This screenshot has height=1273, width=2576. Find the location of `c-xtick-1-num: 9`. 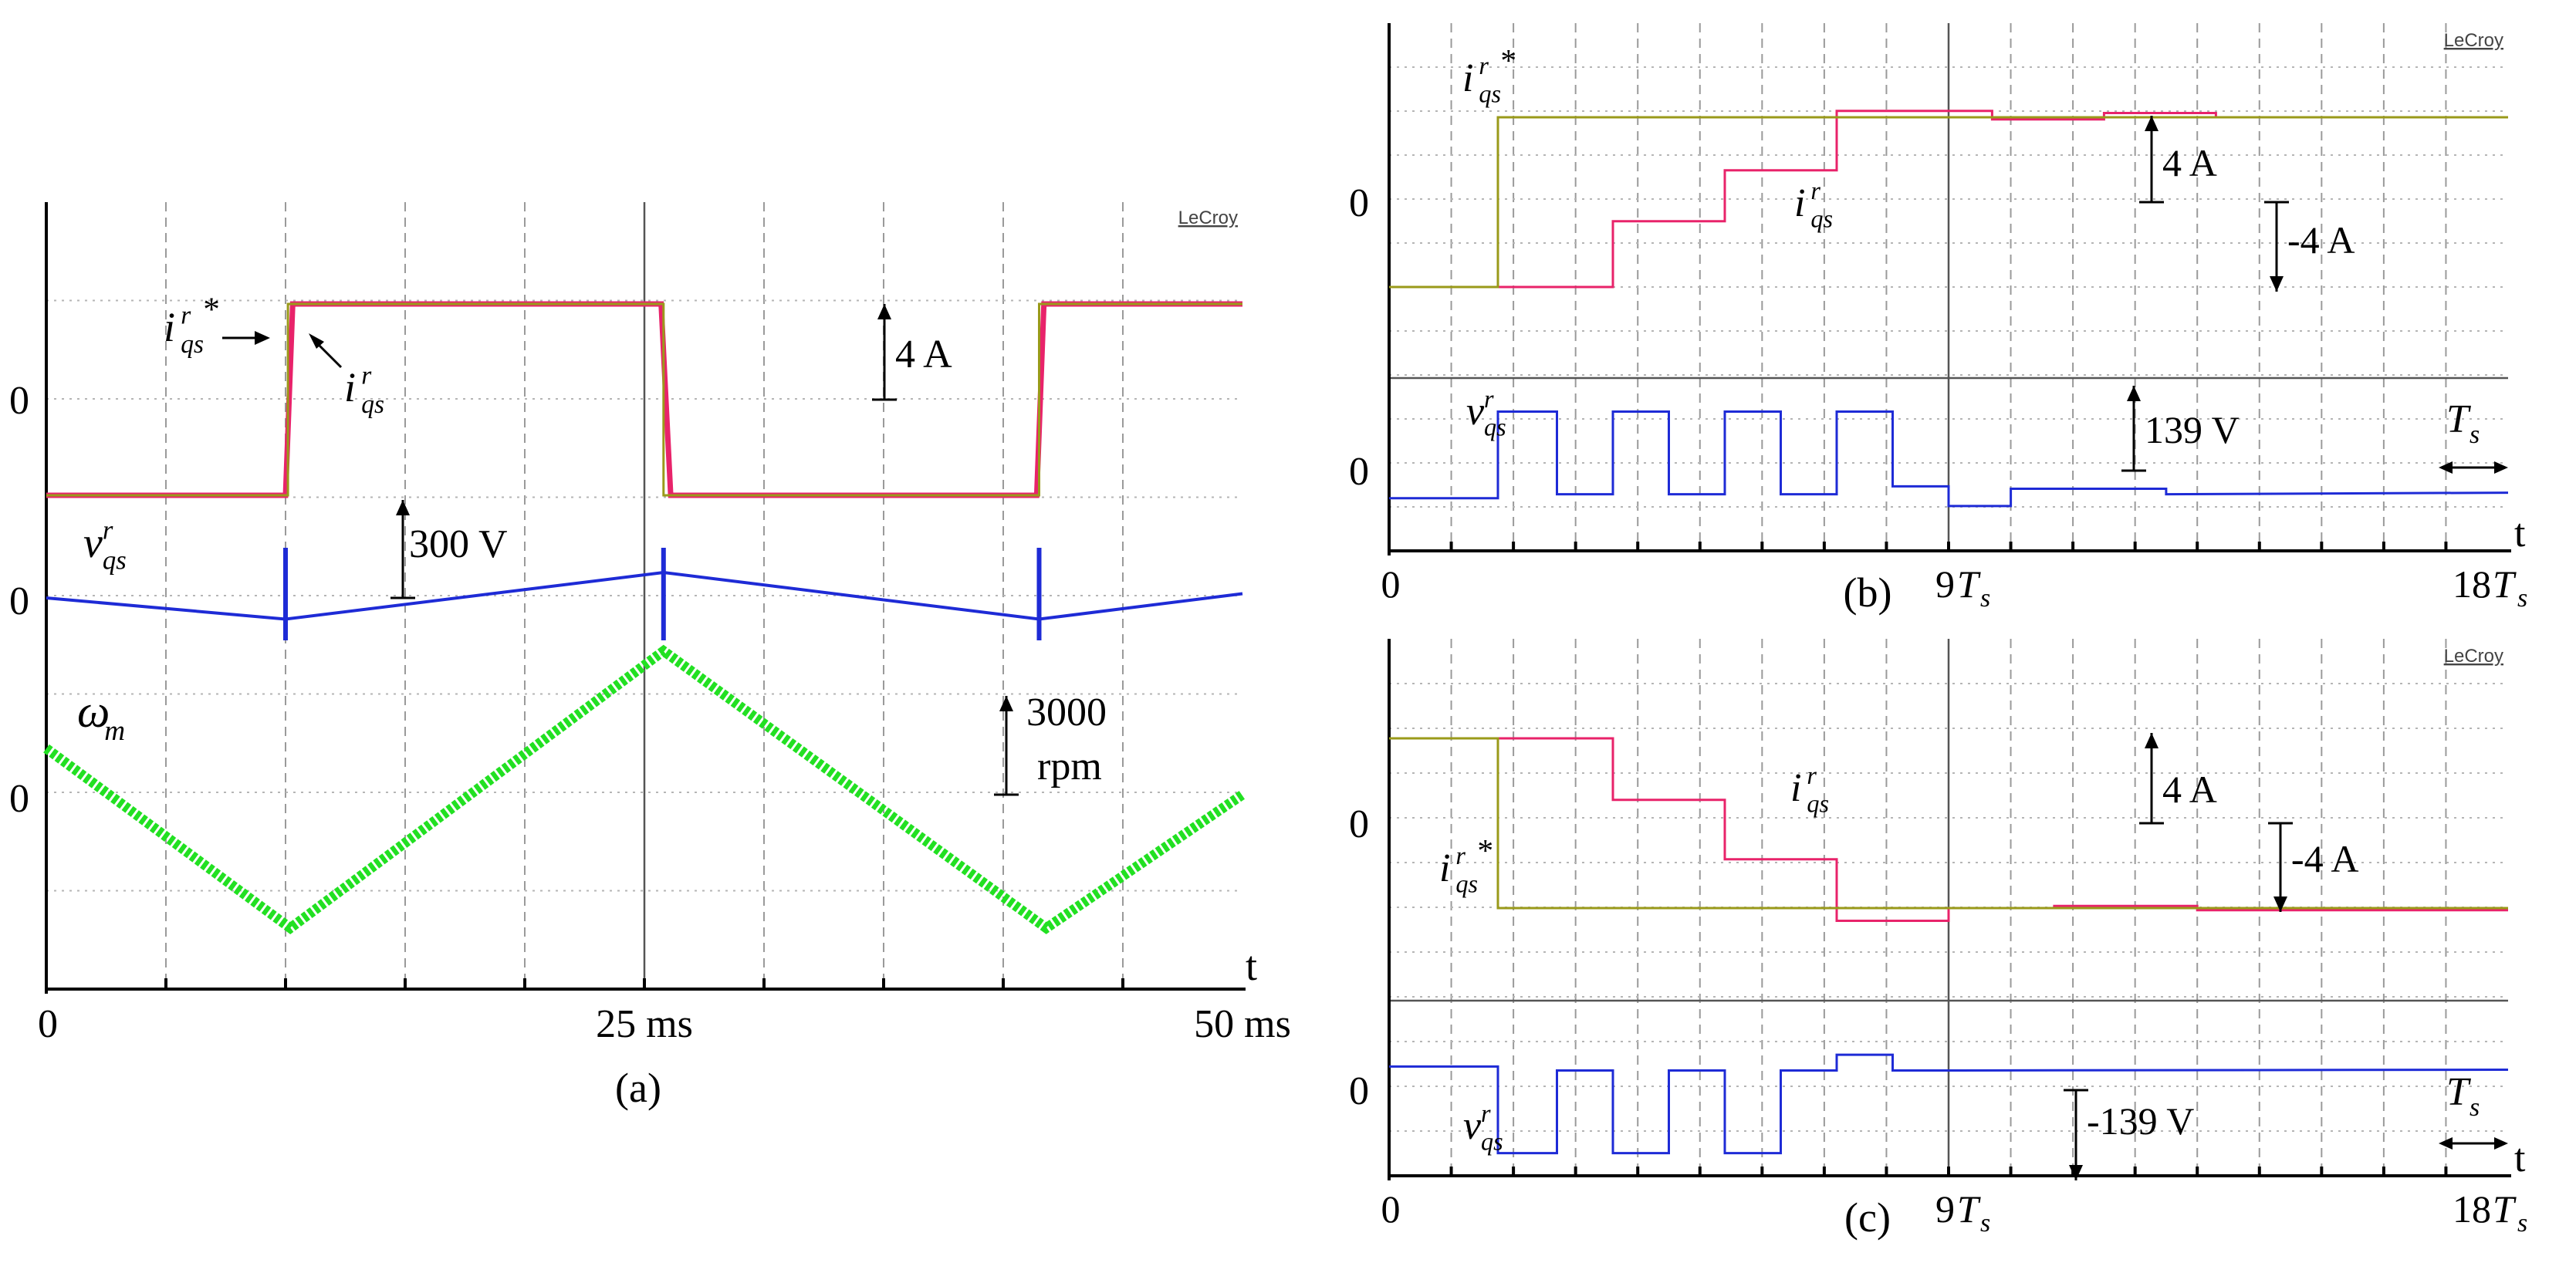

c-xtick-1-num: 9 is located at coordinates (1945, 1209).